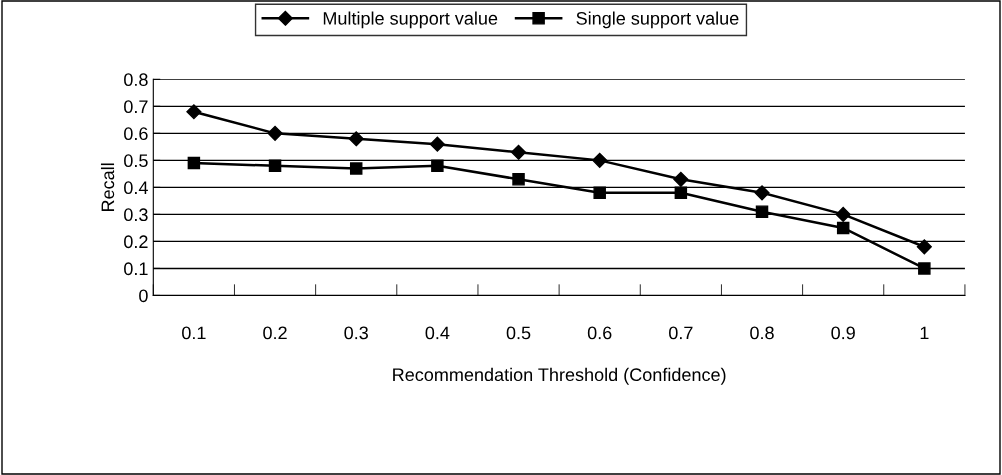 Image resolution: width=1002 pixels, height=475 pixels. I want to click on x-tick-label: 0.7, so click(681, 333).